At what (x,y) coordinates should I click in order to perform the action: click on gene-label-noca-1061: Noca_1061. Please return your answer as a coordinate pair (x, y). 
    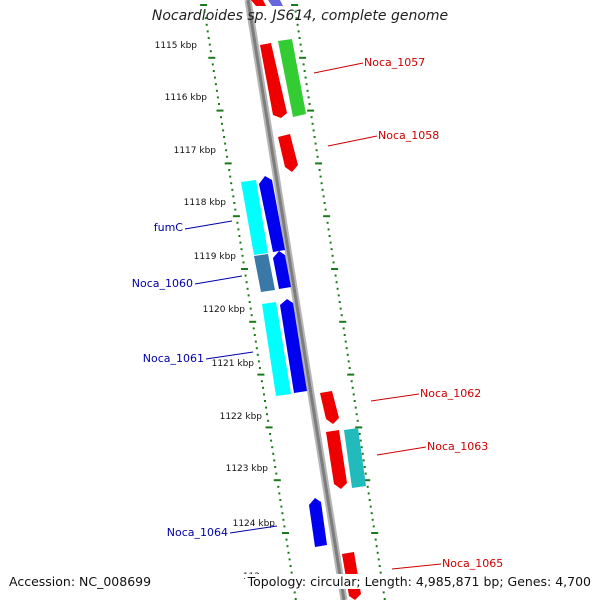
    Looking at the image, I should click on (173, 358).